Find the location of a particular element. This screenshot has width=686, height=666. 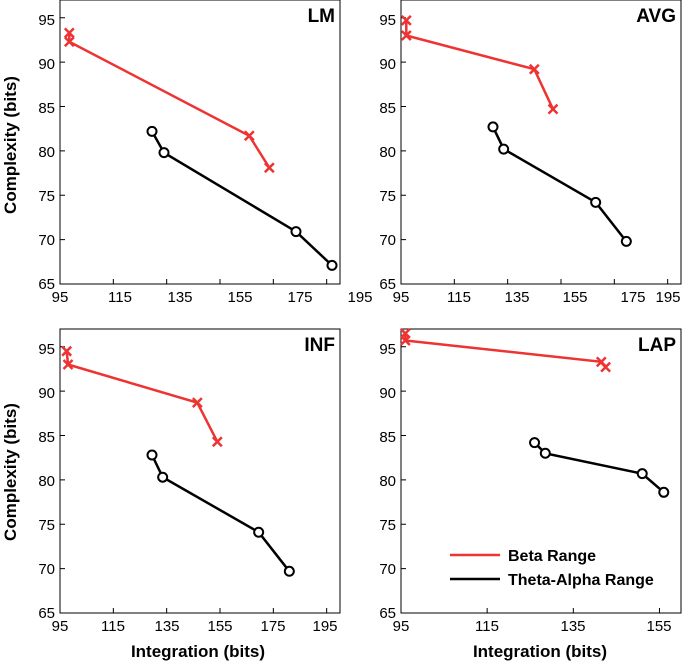

y-axis-label: Complexity (bits) is located at coordinates (10, 472).